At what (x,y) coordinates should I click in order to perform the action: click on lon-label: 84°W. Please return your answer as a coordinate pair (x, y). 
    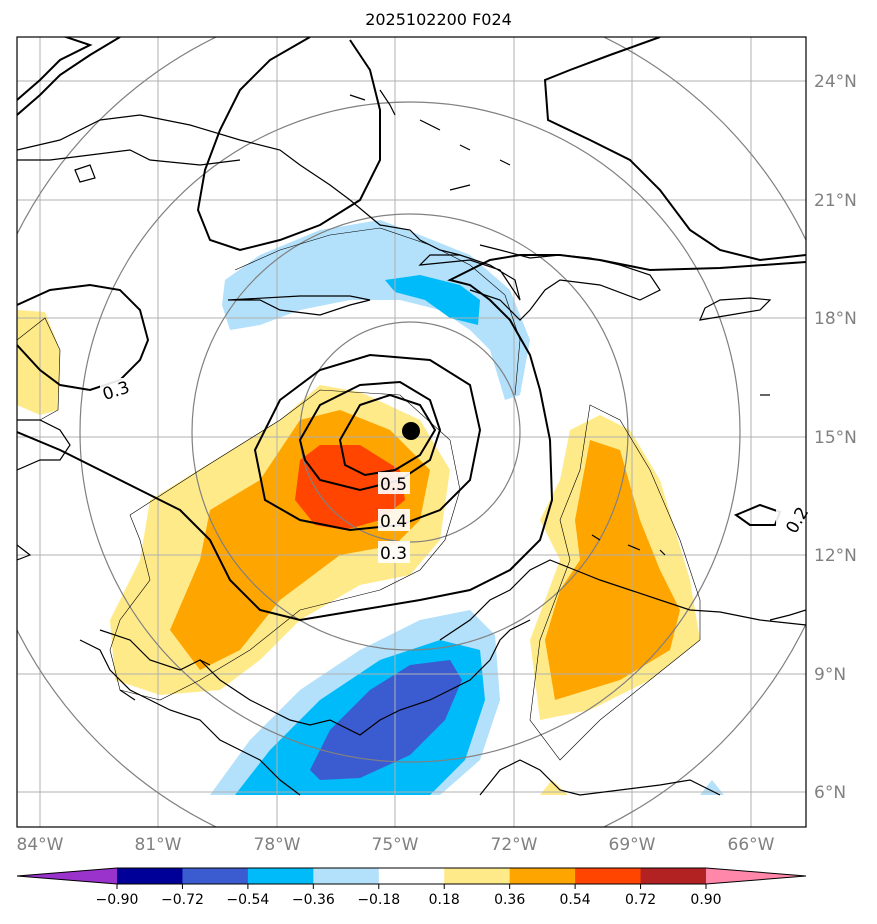
    Looking at the image, I should click on (40, 845).